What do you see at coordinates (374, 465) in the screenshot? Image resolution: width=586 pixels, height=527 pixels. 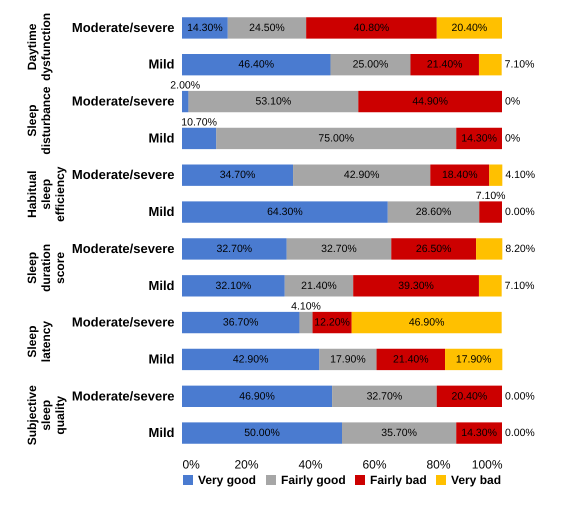 I see `x-tick-label: 60%` at bounding box center [374, 465].